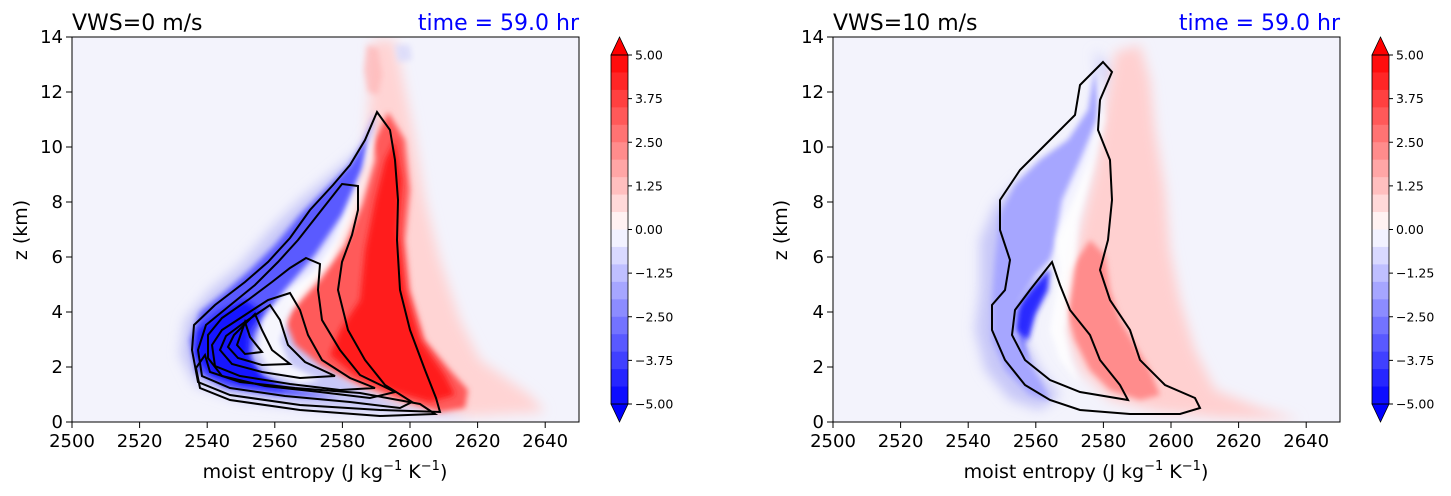 The image size is (1451, 496). What do you see at coordinates (499, 23) in the screenshot?
I see `panel-time-left: time = 59.0 hr` at bounding box center [499, 23].